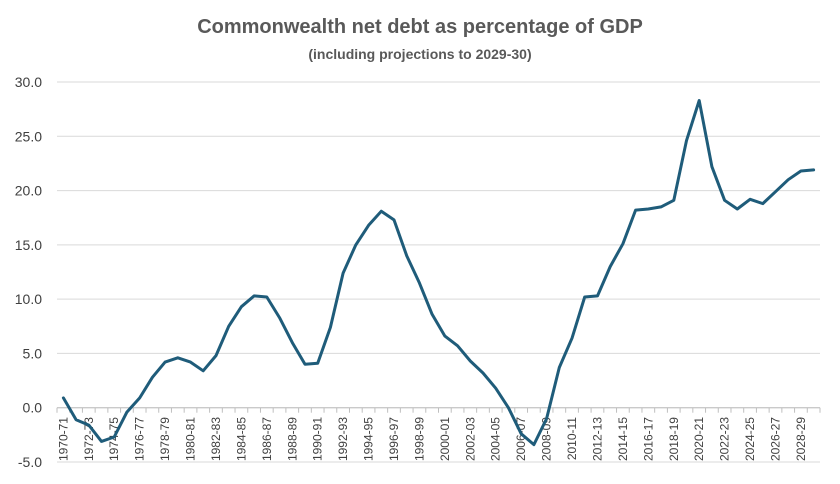 The width and height of the screenshot is (840, 484). What do you see at coordinates (623, 439) in the screenshot?
I see `x-tick-label: 2014-15` at bounding box center [623, 439].